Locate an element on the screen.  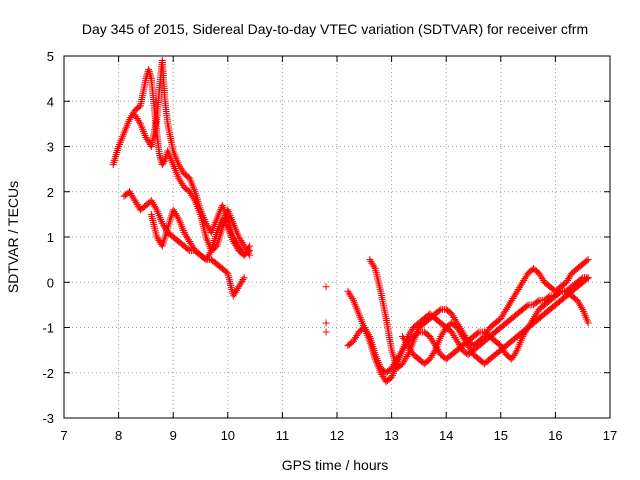
x-tick-label: 13 is located at coordinates (391, 435).